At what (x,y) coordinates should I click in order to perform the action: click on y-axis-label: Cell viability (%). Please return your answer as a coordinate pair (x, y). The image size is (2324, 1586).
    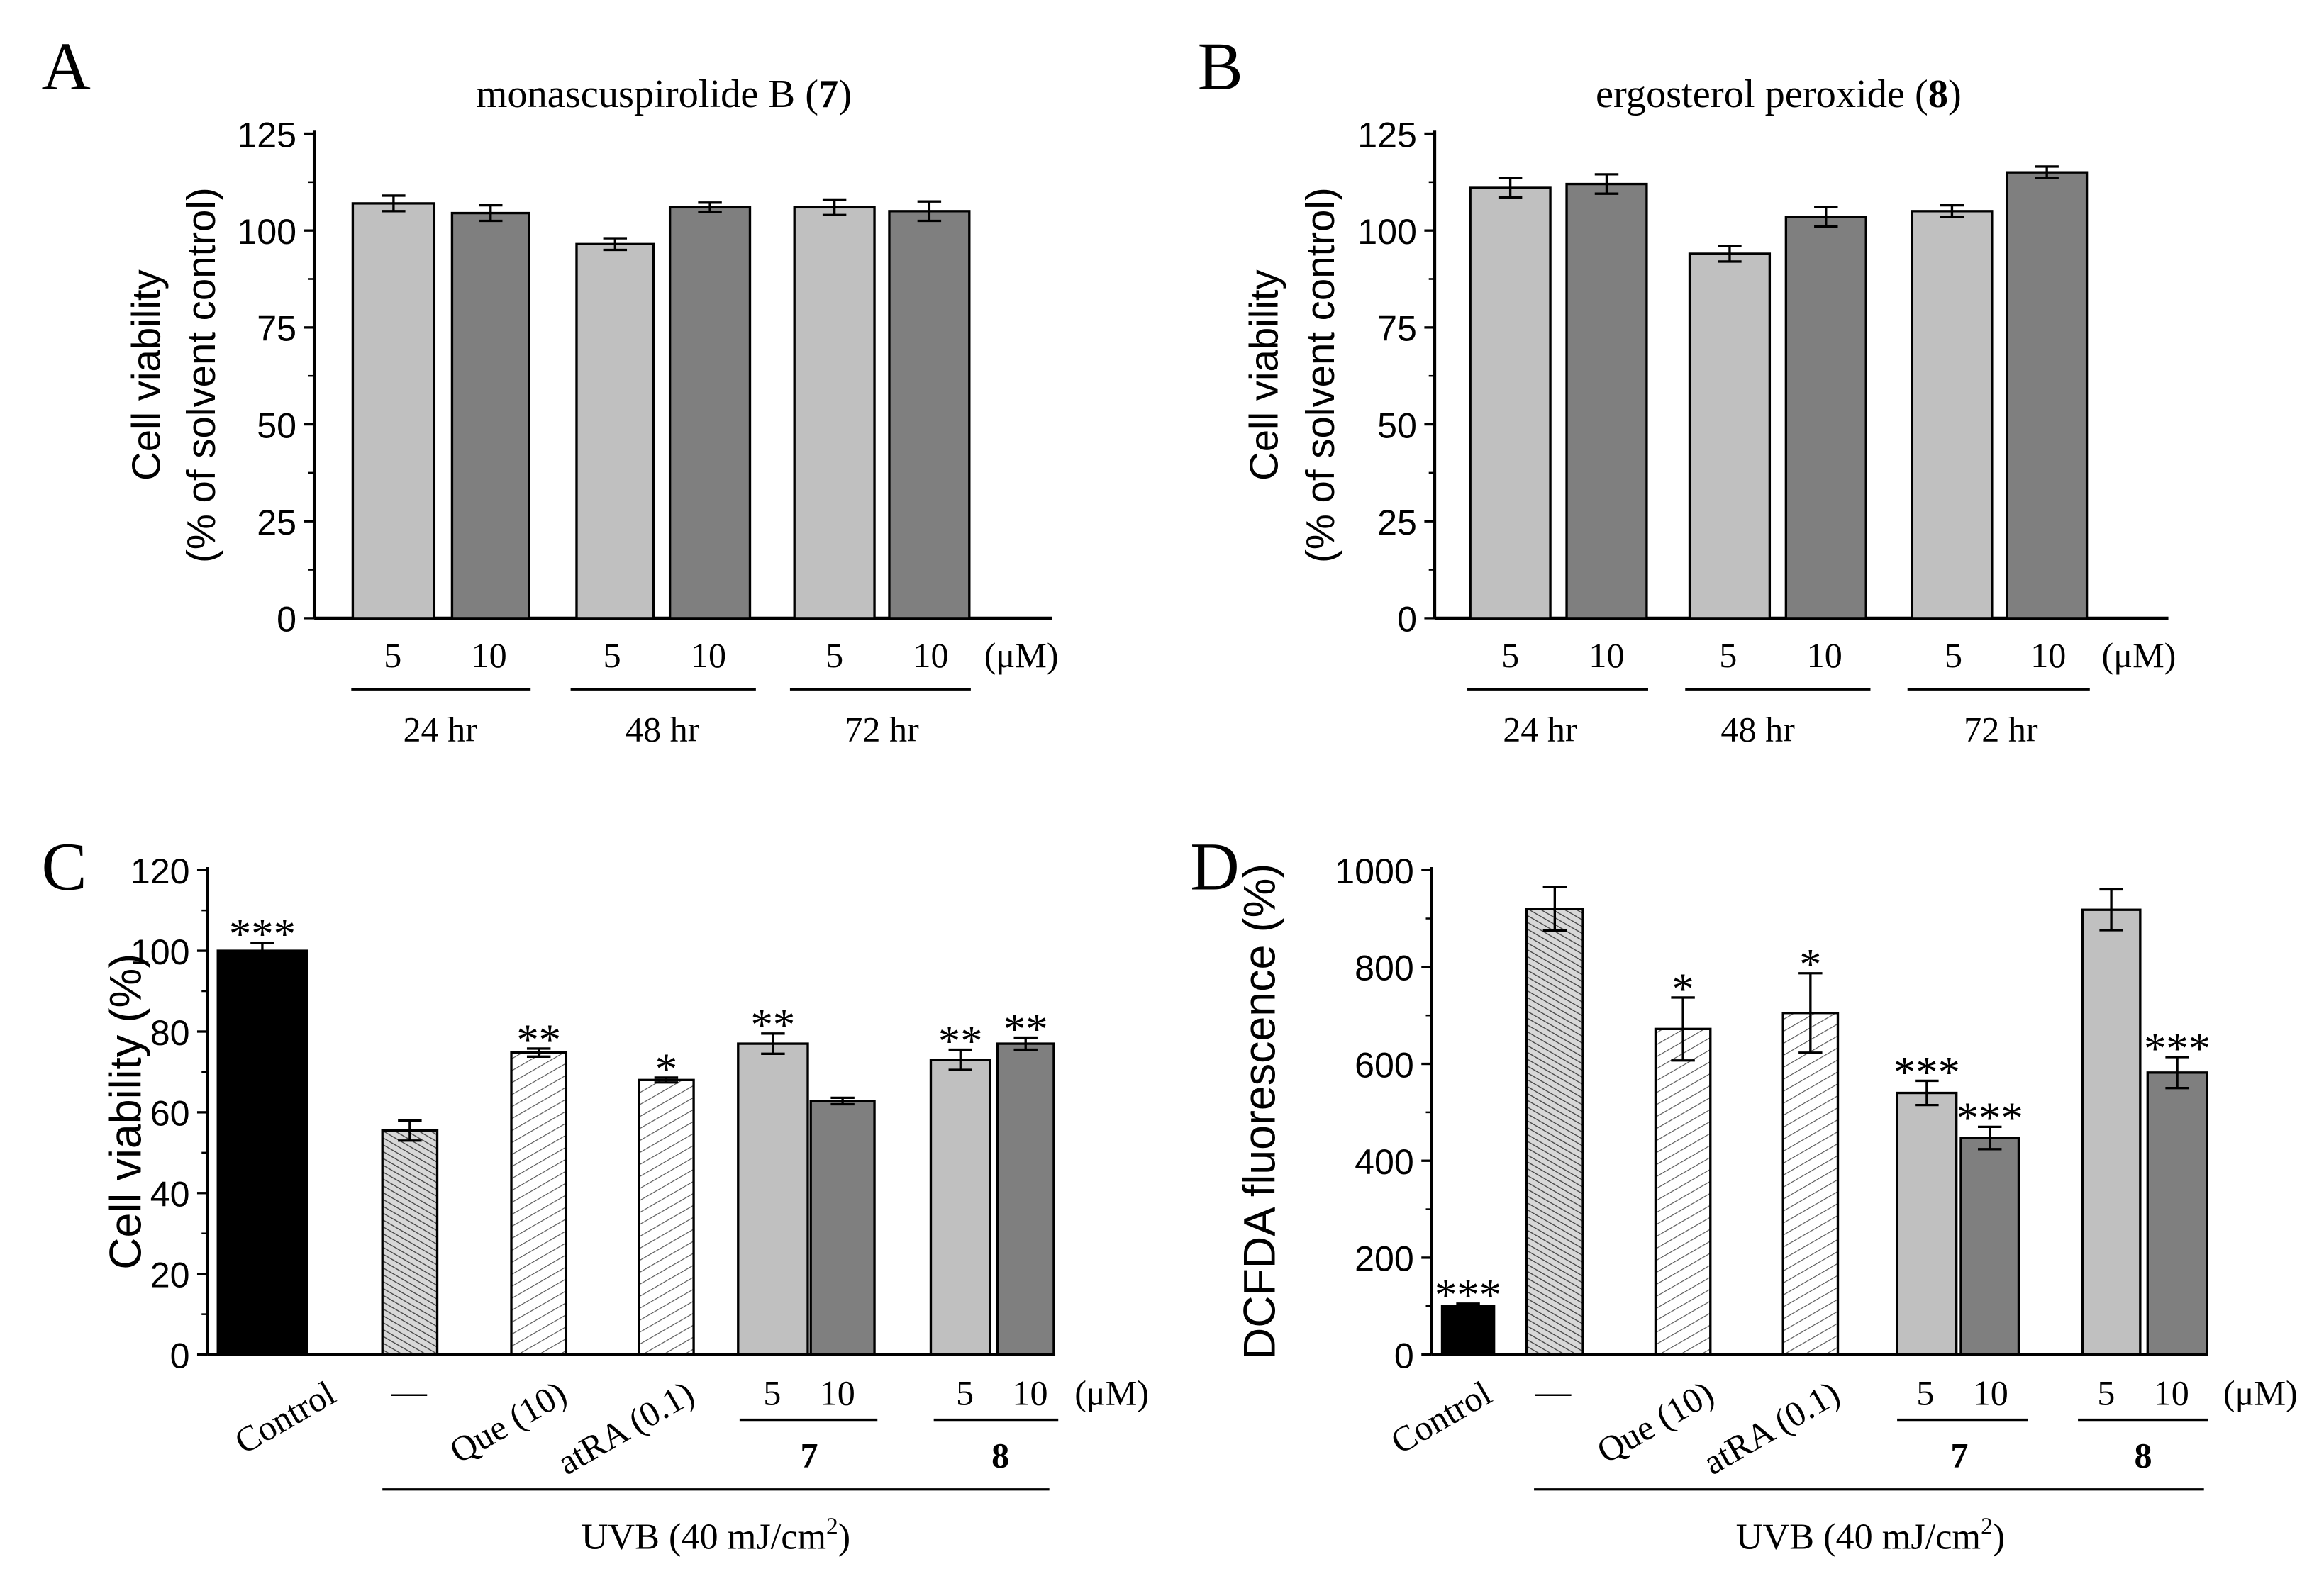
    Looking at the image, I should click on (126, 1112).